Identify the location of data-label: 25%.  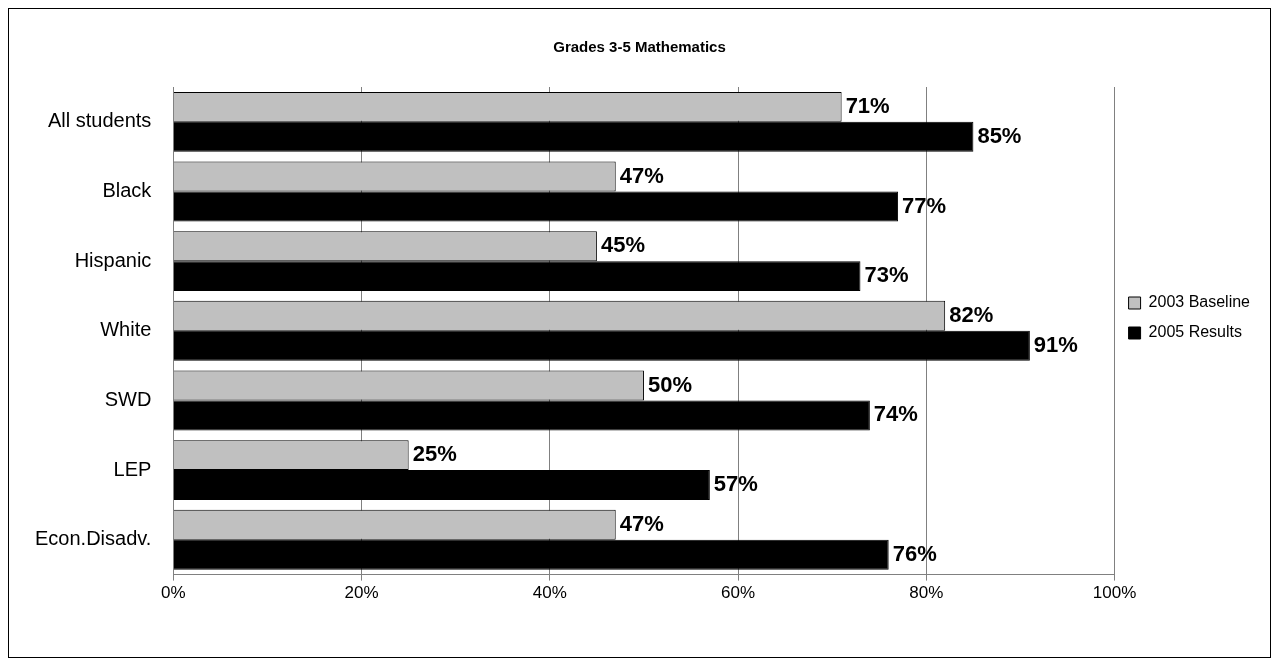
(434, 454).